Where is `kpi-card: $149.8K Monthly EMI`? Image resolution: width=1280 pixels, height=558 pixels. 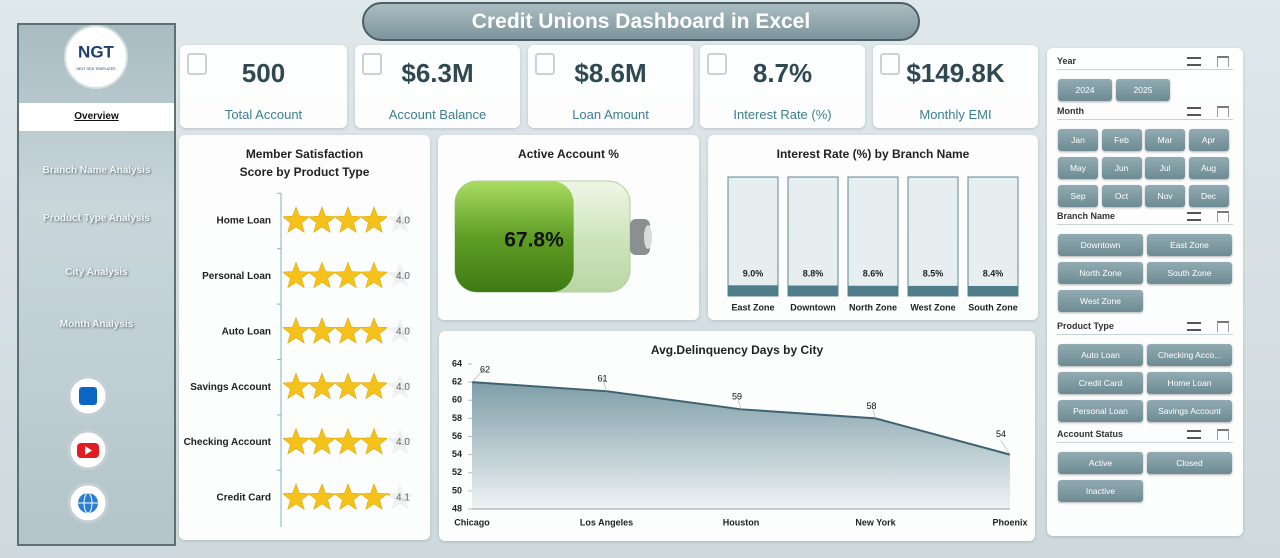
kpi-card: $149.8K Monthly EMI is located at coordinates (955, 86).